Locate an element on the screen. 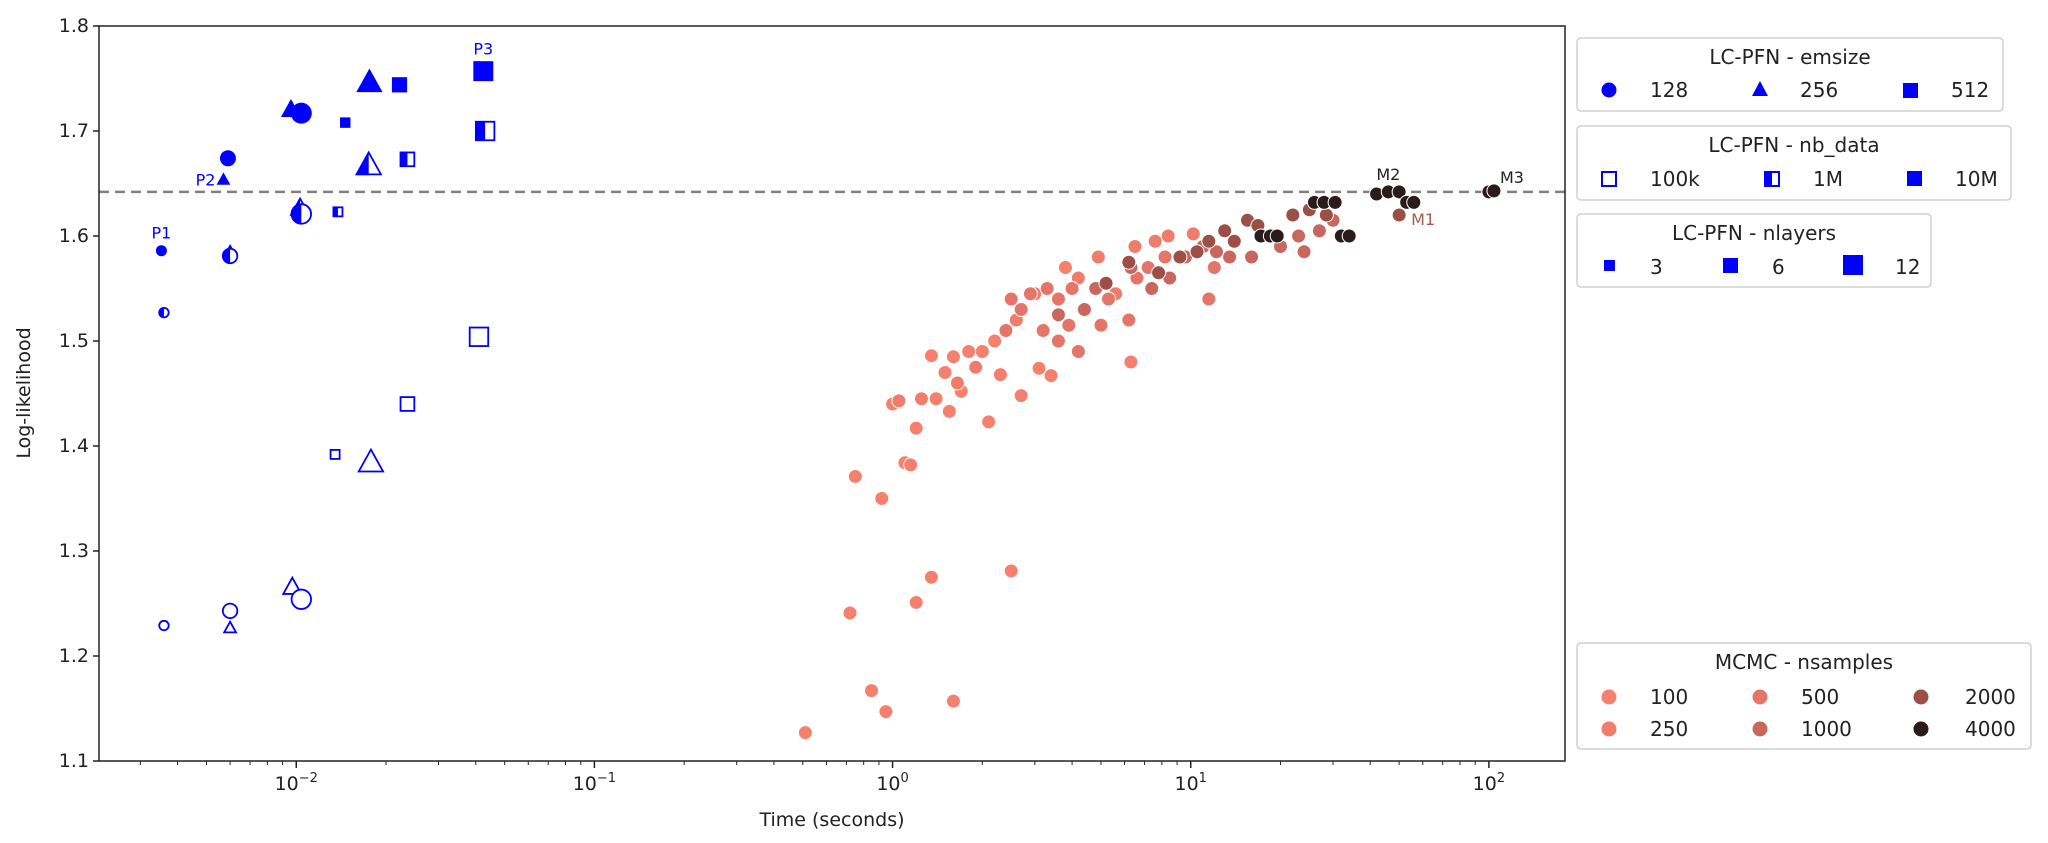 This screenshot has width=2048, height=843. legend-nlayers-label: 12 is located at coordinates (1907, 267).